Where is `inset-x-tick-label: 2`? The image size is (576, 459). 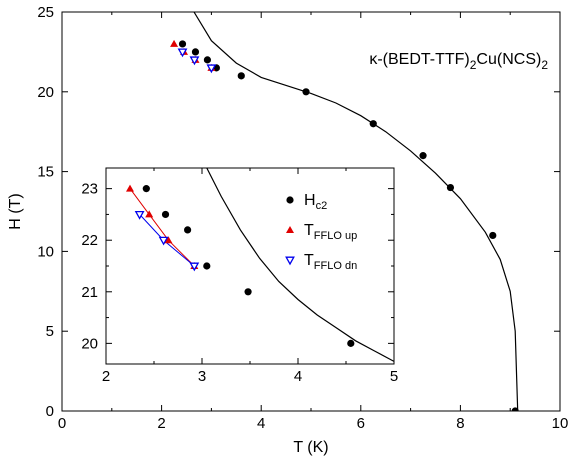 inset-x-tick-label: 2 is located at coordinates (106, 376).